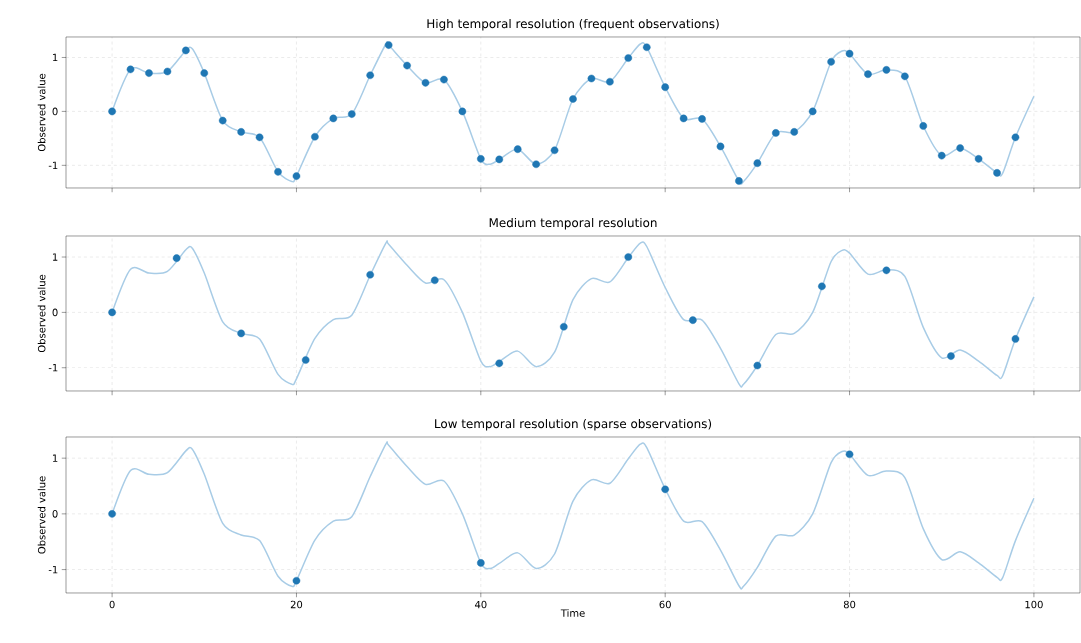 This screenshot has height=643, width=1081. Describe the element at coordinates (573, 24) in the screenshot. I see `chart-title: High temporal resolution (frequent observations)` at that location.